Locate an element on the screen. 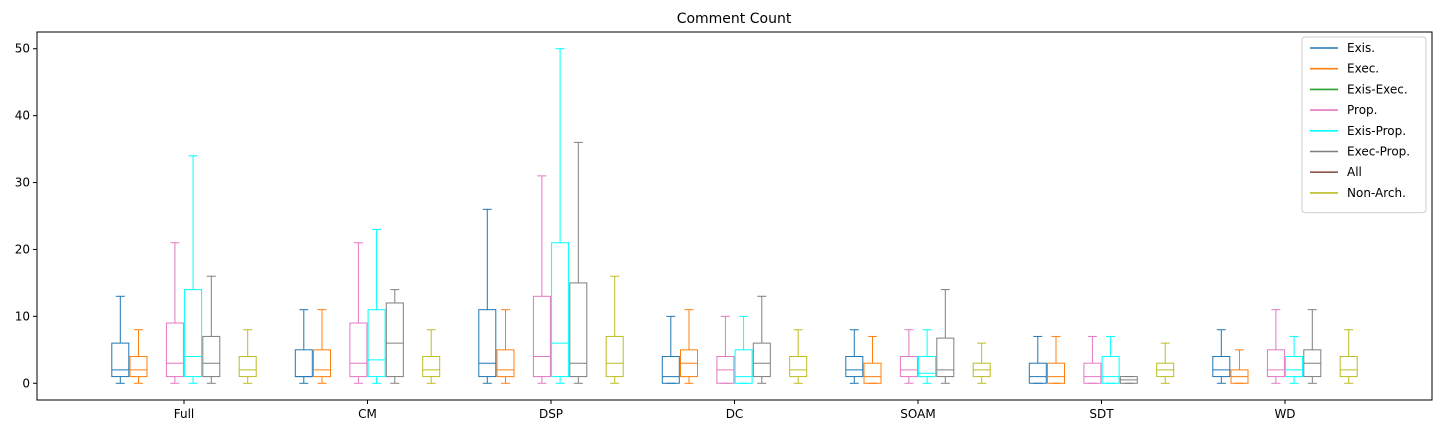  y-tick-label: 50 is located at coordinates (22, 49).